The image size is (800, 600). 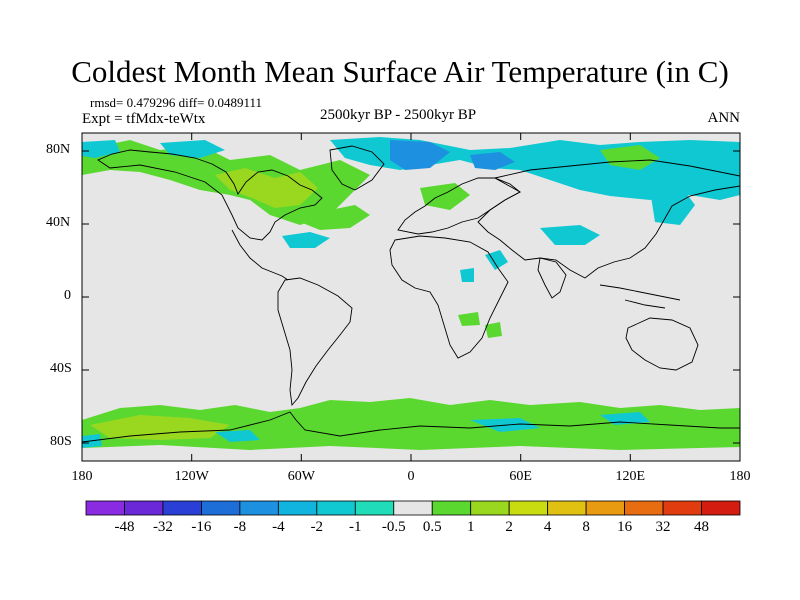 What do you see at coordinates (144, 119) in the screenshot?
I see `experiment-label: Expt = tfMdx-teWtx` at bounding box center [144, 119].